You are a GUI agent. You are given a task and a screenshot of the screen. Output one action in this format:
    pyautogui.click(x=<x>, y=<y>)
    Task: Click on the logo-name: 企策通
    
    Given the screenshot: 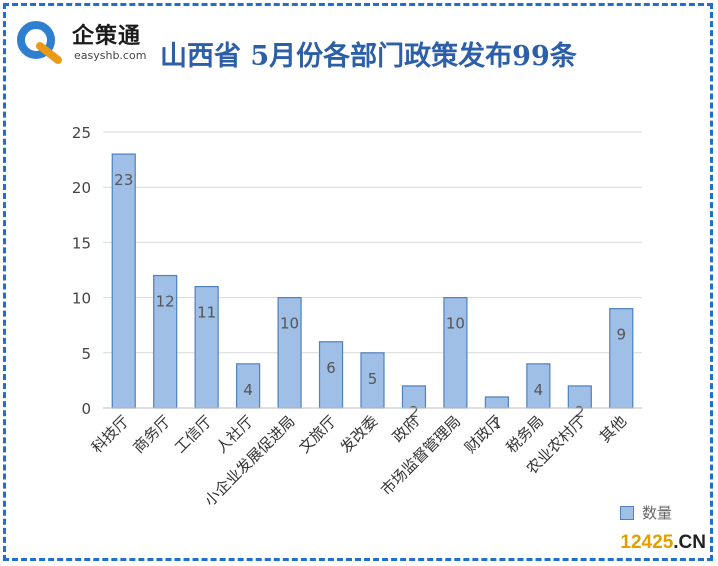 What is the action you would take?
    pyautogui.click(x=107, y=36)
    